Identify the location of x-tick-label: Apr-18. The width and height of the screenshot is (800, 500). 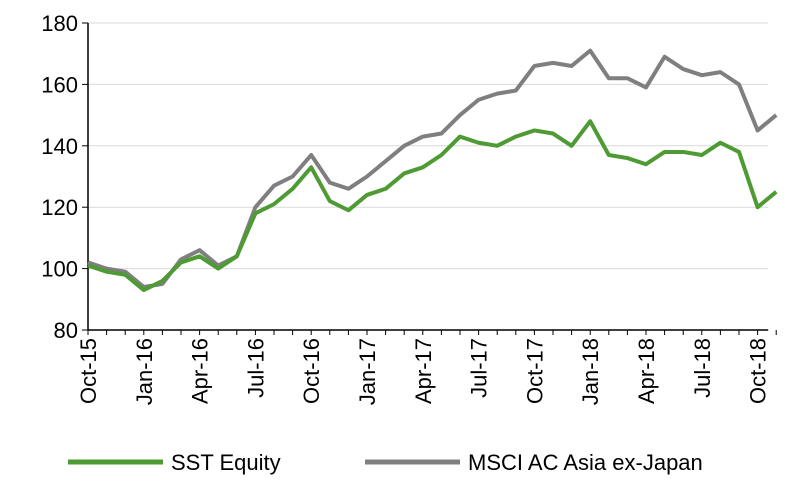
(646, 371).